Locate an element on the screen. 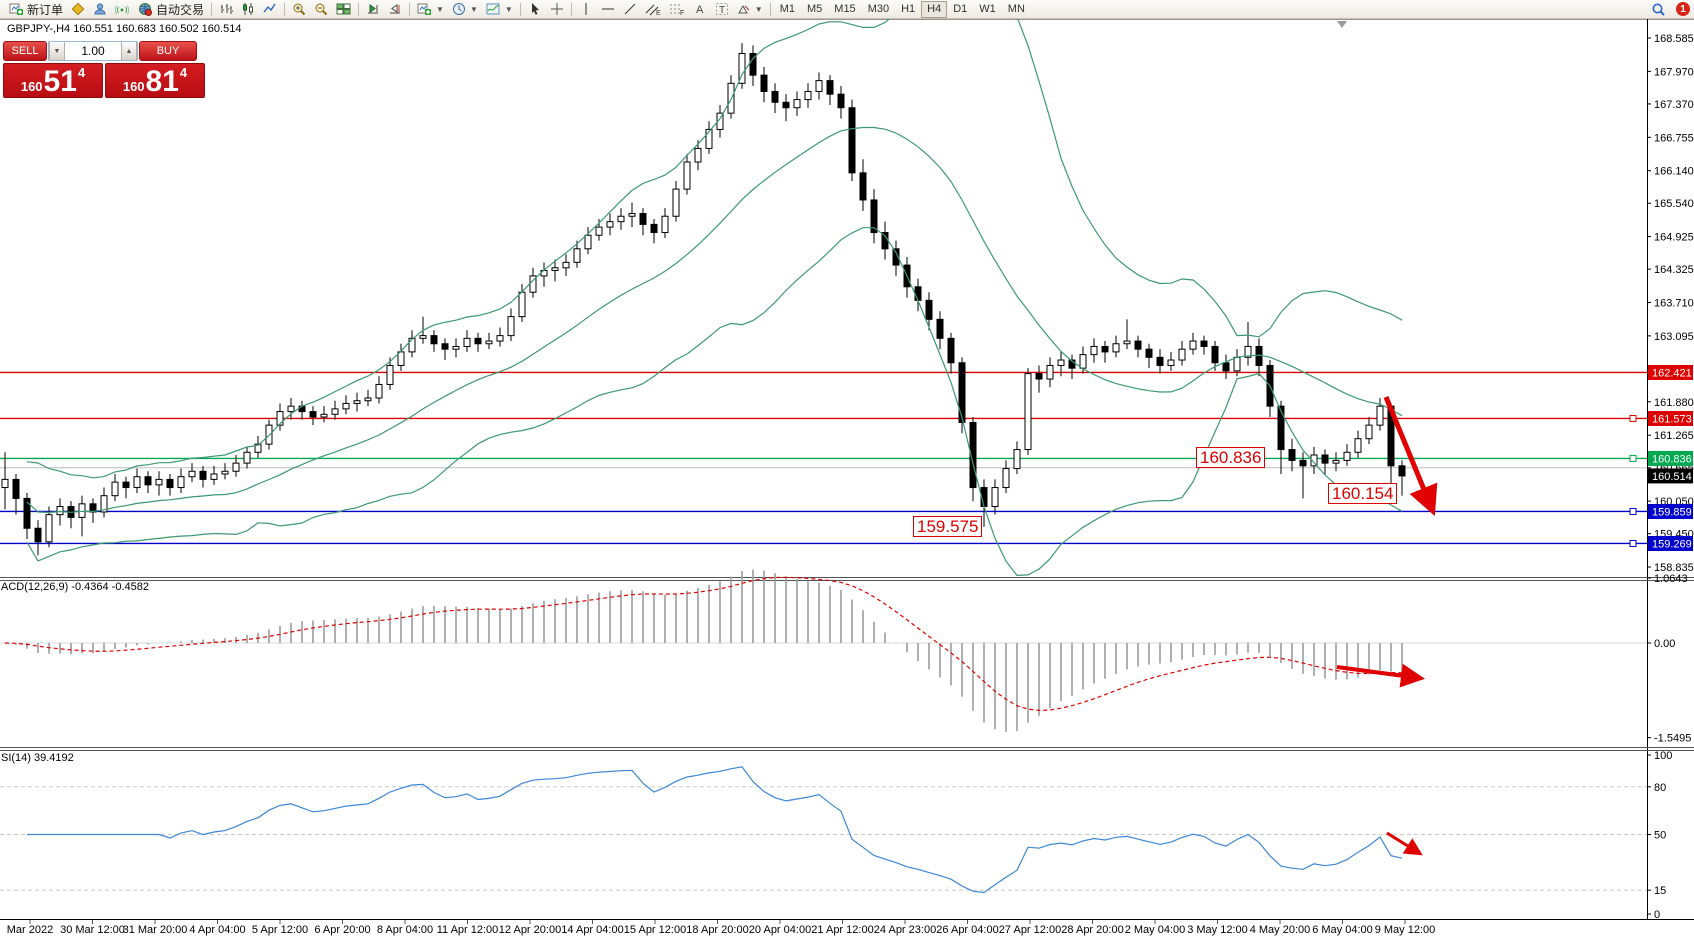 This screenshot has width=1694, height=937. bid-price-sup: 4 is located at coordinates (81, 72).